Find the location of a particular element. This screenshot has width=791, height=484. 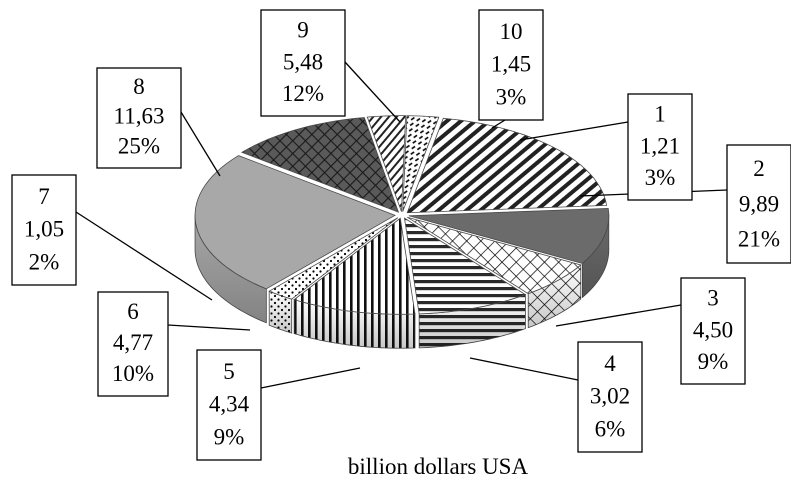

slice-label-7: 7 1,05 2% is located at coordinates (44, 230).